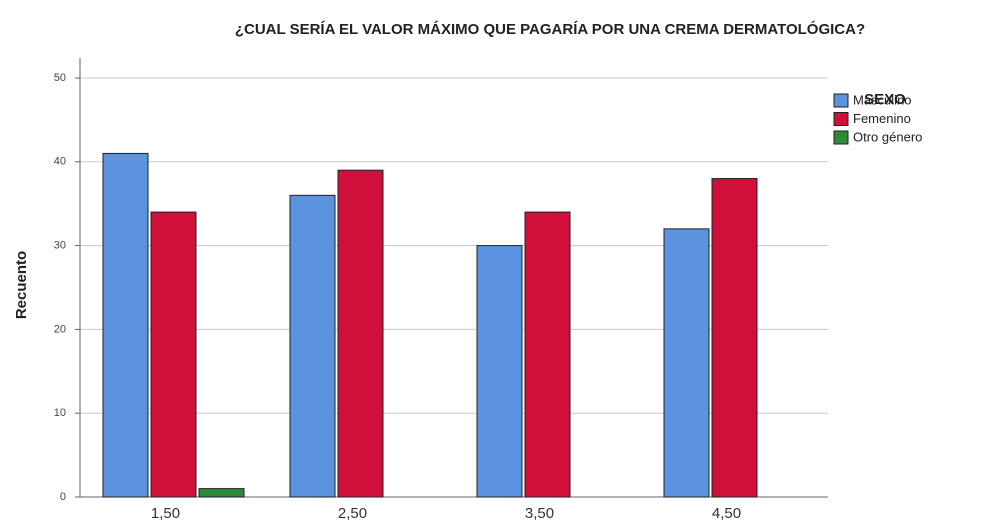 The width and height of the screenshot is (1000, 525). I want to click on legend-title: SEXO, so click(885, 99).